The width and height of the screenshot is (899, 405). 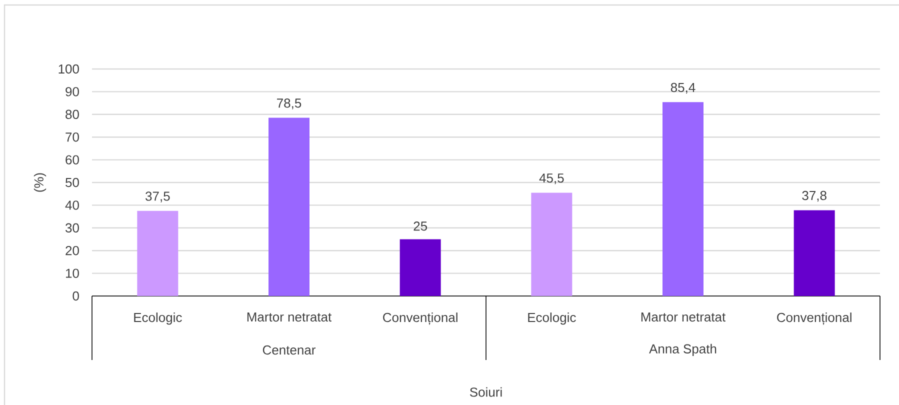 What do you see at coordinates (68, 69) in the screenshot?
I see `y-tick-label: 100` at bounding box center [68, 69].